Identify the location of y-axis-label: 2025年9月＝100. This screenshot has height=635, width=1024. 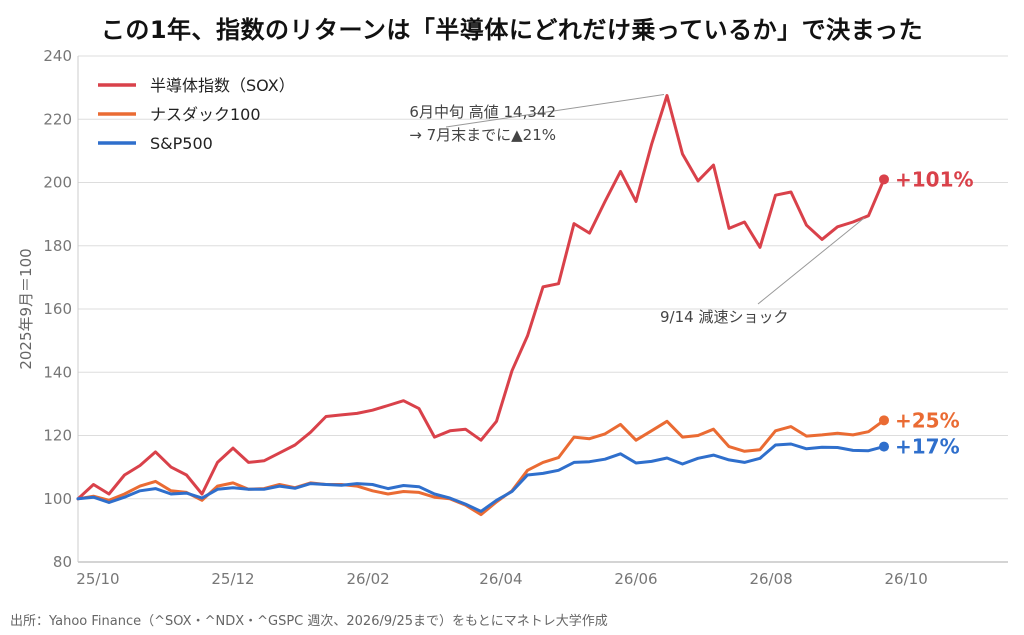
(26, 308).